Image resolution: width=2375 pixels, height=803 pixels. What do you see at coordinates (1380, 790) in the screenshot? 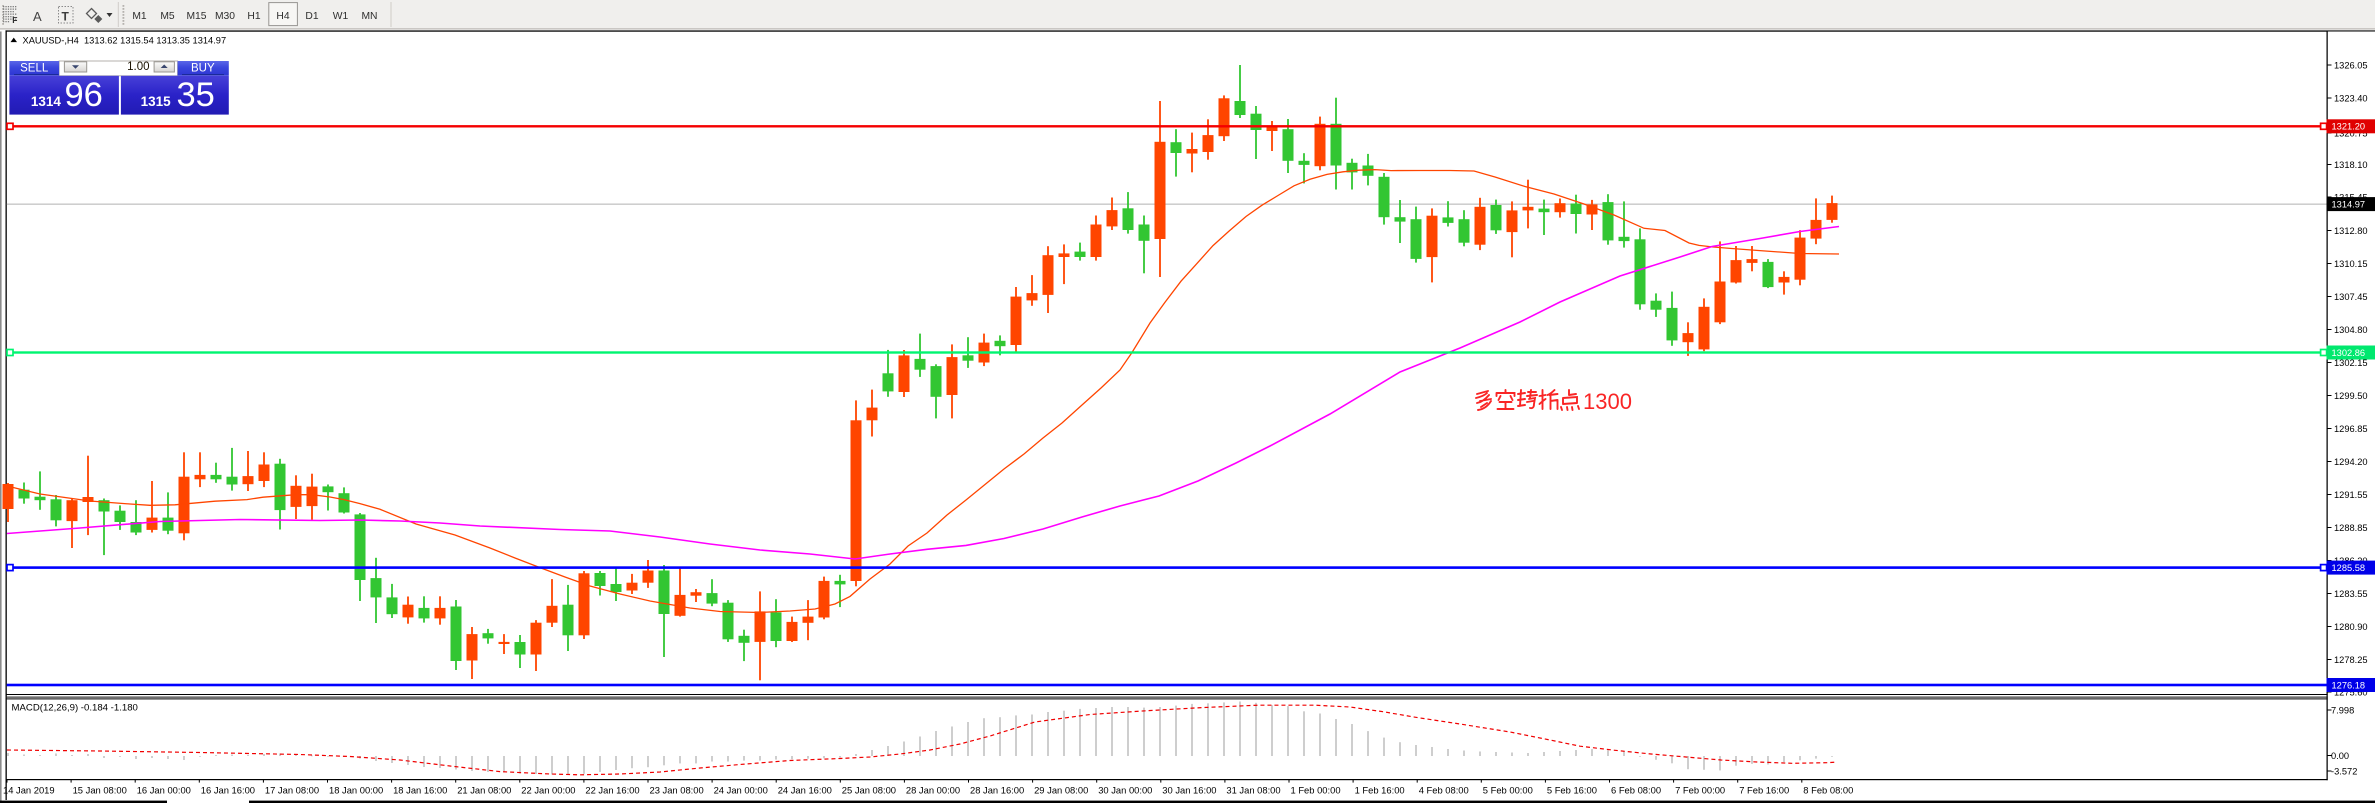
I see `svg-text: 1 Feb 16:00` at bounding box center [1380, 790].